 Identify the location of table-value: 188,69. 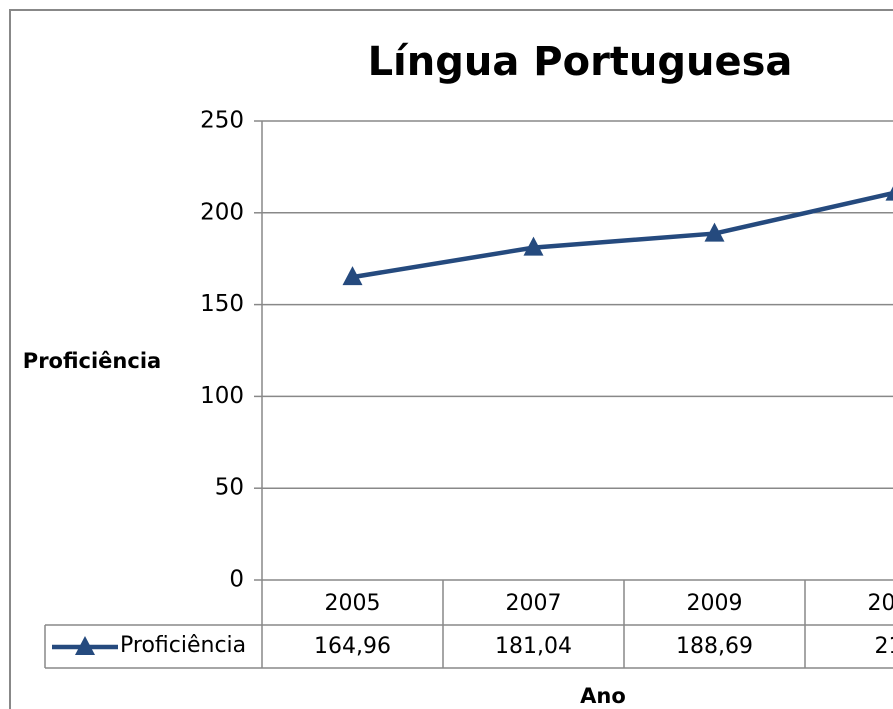
(714, 646).